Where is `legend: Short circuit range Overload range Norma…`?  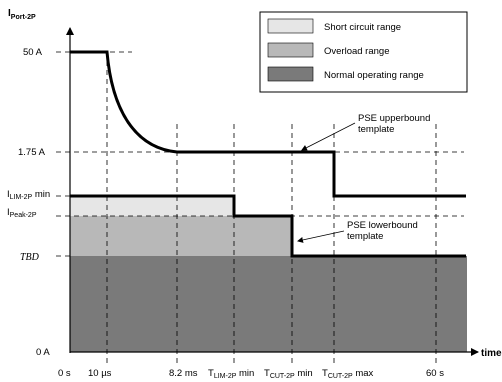 legend: Short circuit range Overload range Norma… is located at coordinates (363, 52).